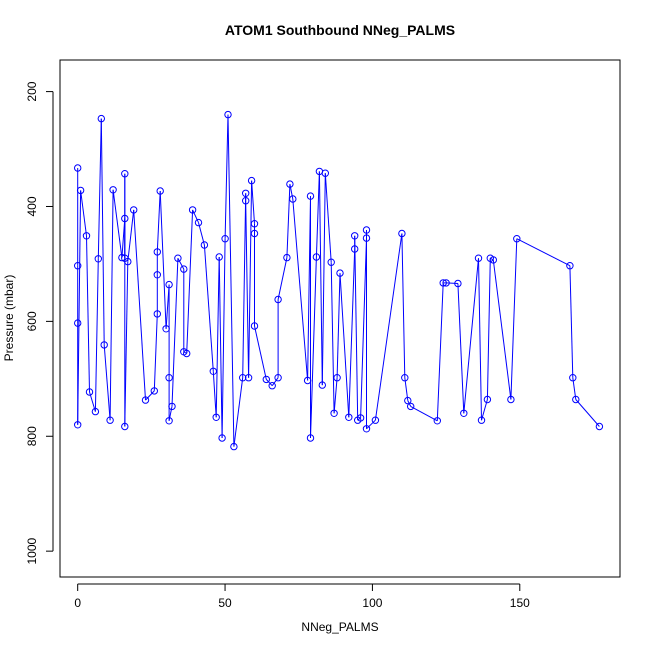  I want to click on x-axis: 0 50 100 150, so click(302, 596).